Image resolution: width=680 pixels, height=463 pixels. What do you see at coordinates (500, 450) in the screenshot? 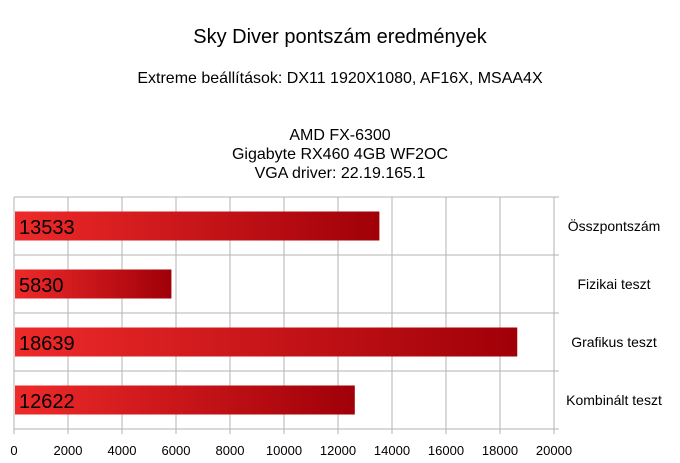
I see `x-tick-label: 18000` at bounding box center [500, 450].